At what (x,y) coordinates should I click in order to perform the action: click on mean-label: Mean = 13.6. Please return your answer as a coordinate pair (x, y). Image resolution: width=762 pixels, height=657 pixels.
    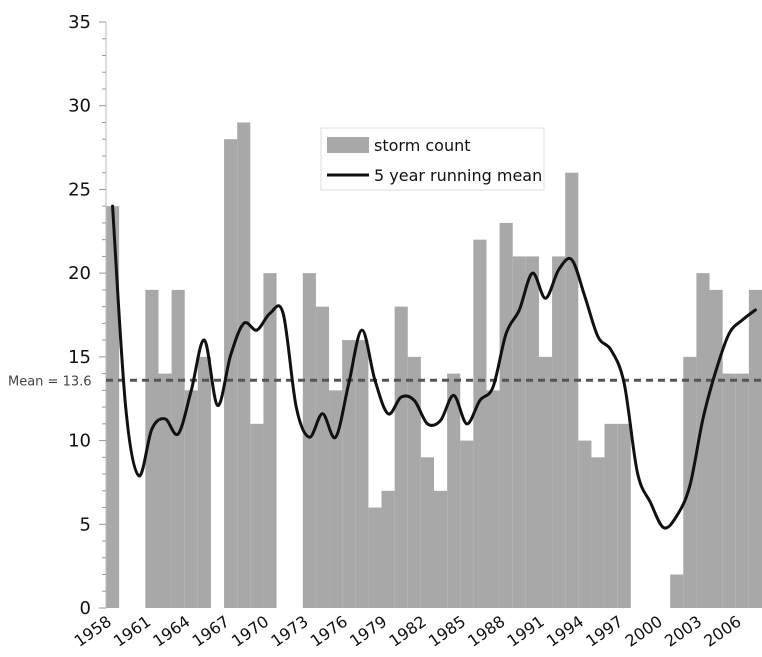
    Looking at the image, I should click on (50, 381).